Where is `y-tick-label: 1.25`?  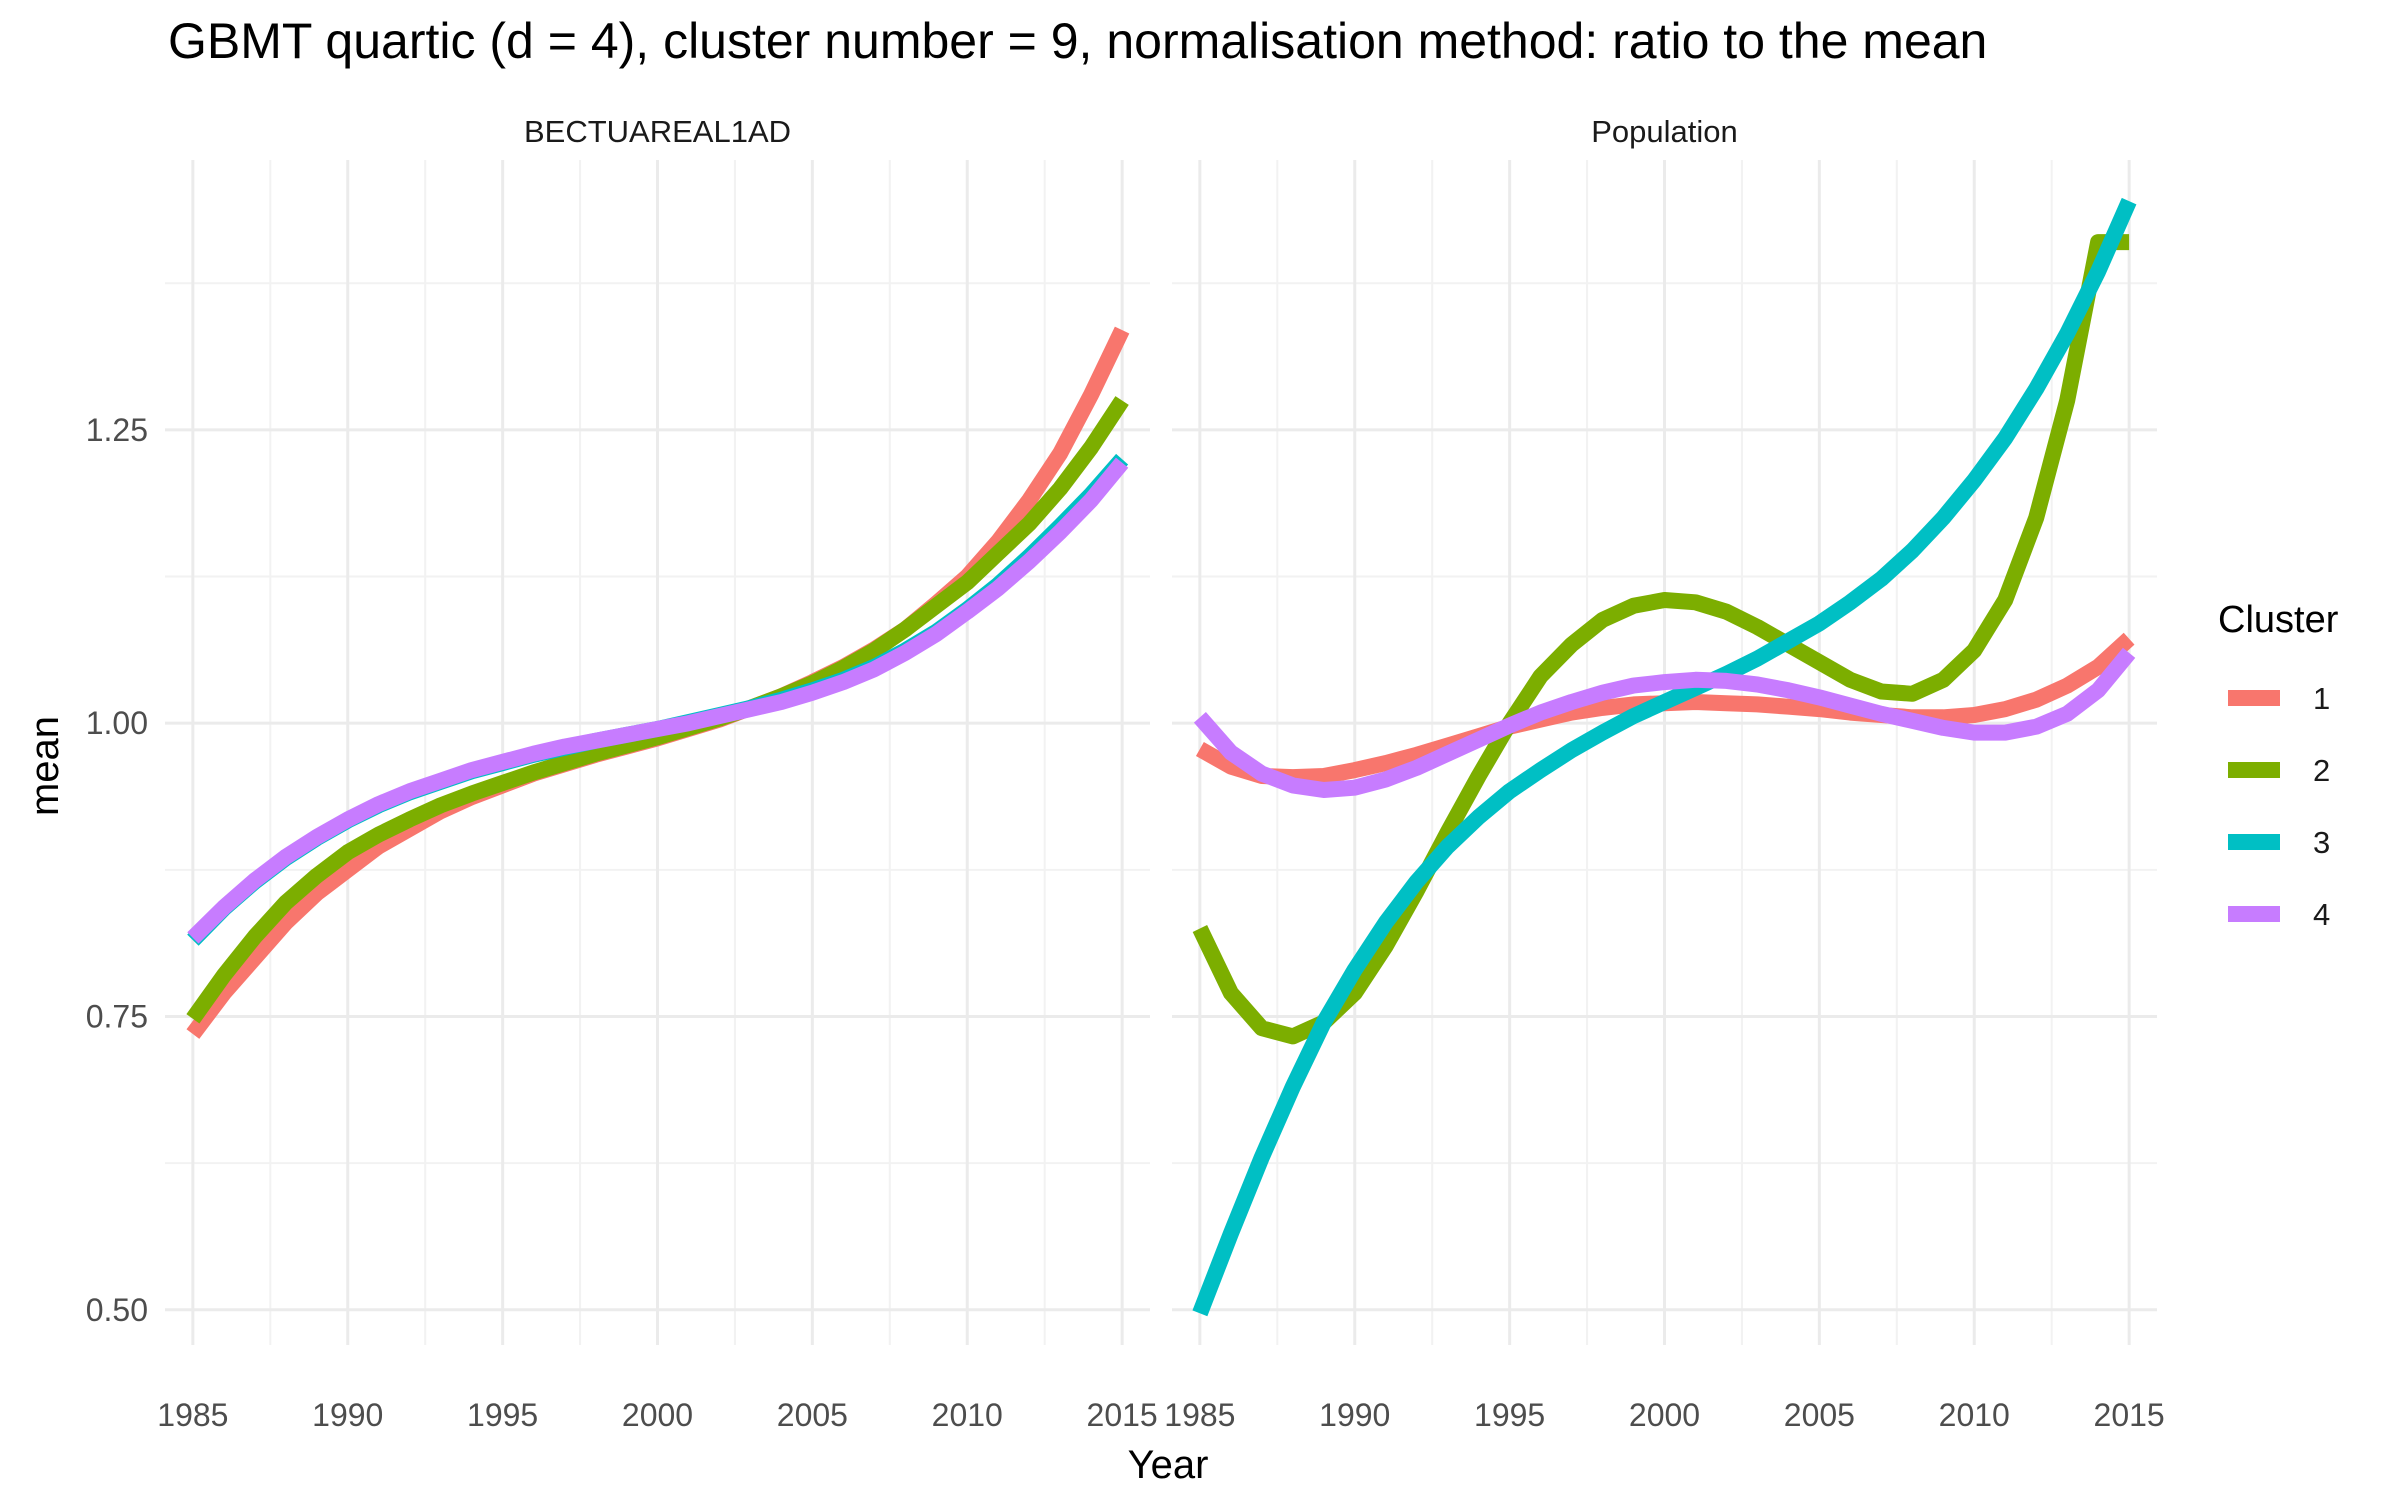
y-tick-label: 1.25 is located at coordinates (117, 430).